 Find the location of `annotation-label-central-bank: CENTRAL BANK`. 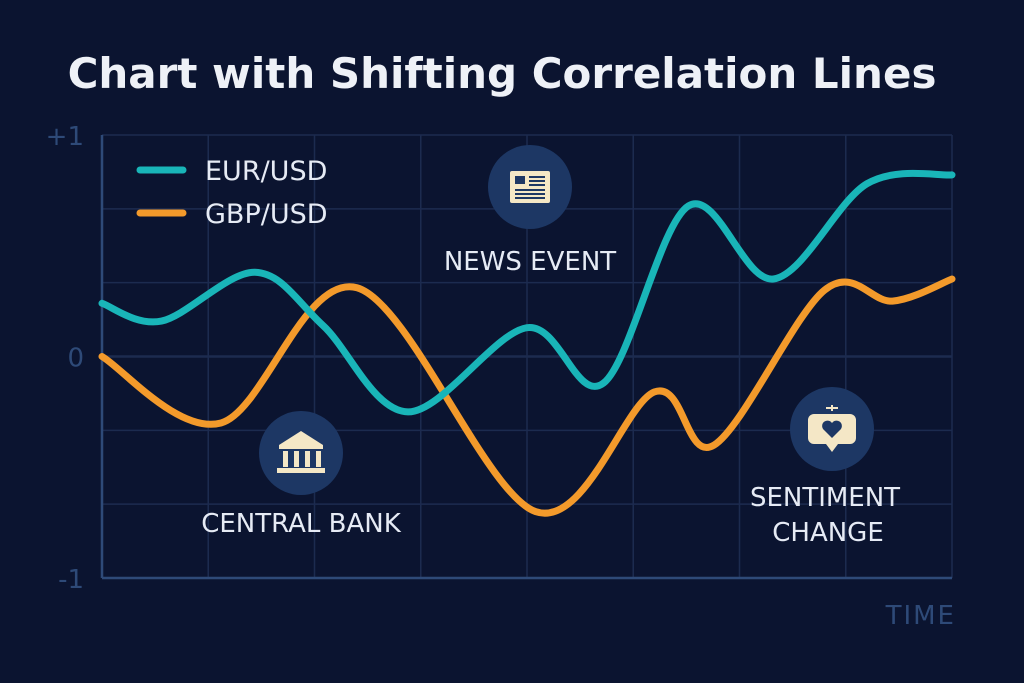

annotation-label-central-bank: CENTRAL BANK is located at coordinates (301, 524).